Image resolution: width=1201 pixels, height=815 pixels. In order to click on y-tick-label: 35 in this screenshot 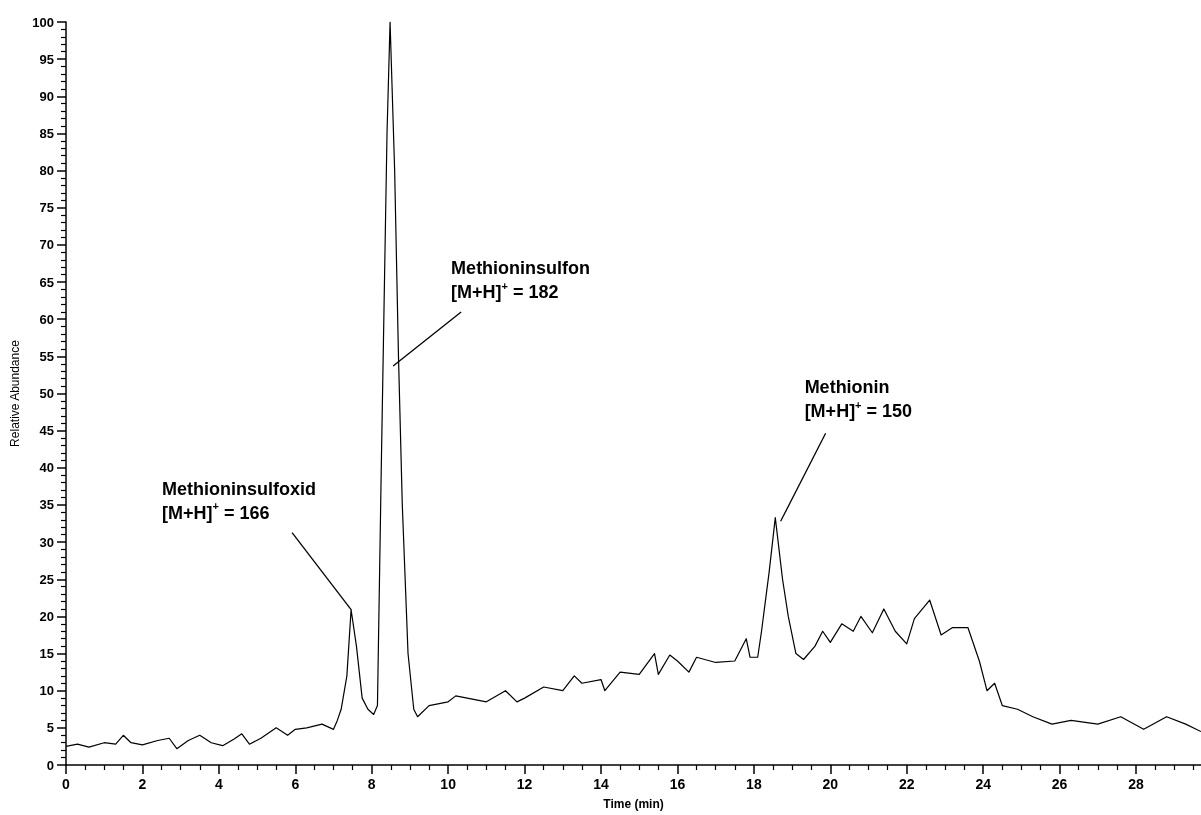, I will do `click(46, 505)`.